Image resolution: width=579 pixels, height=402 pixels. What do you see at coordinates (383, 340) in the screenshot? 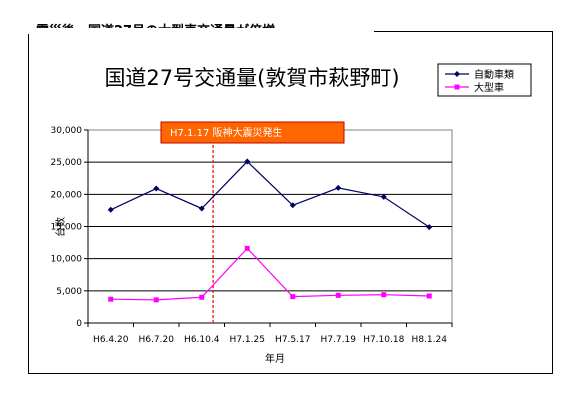
I see `x-tick-label: H7.10.18` at bounding box center [383, 340].